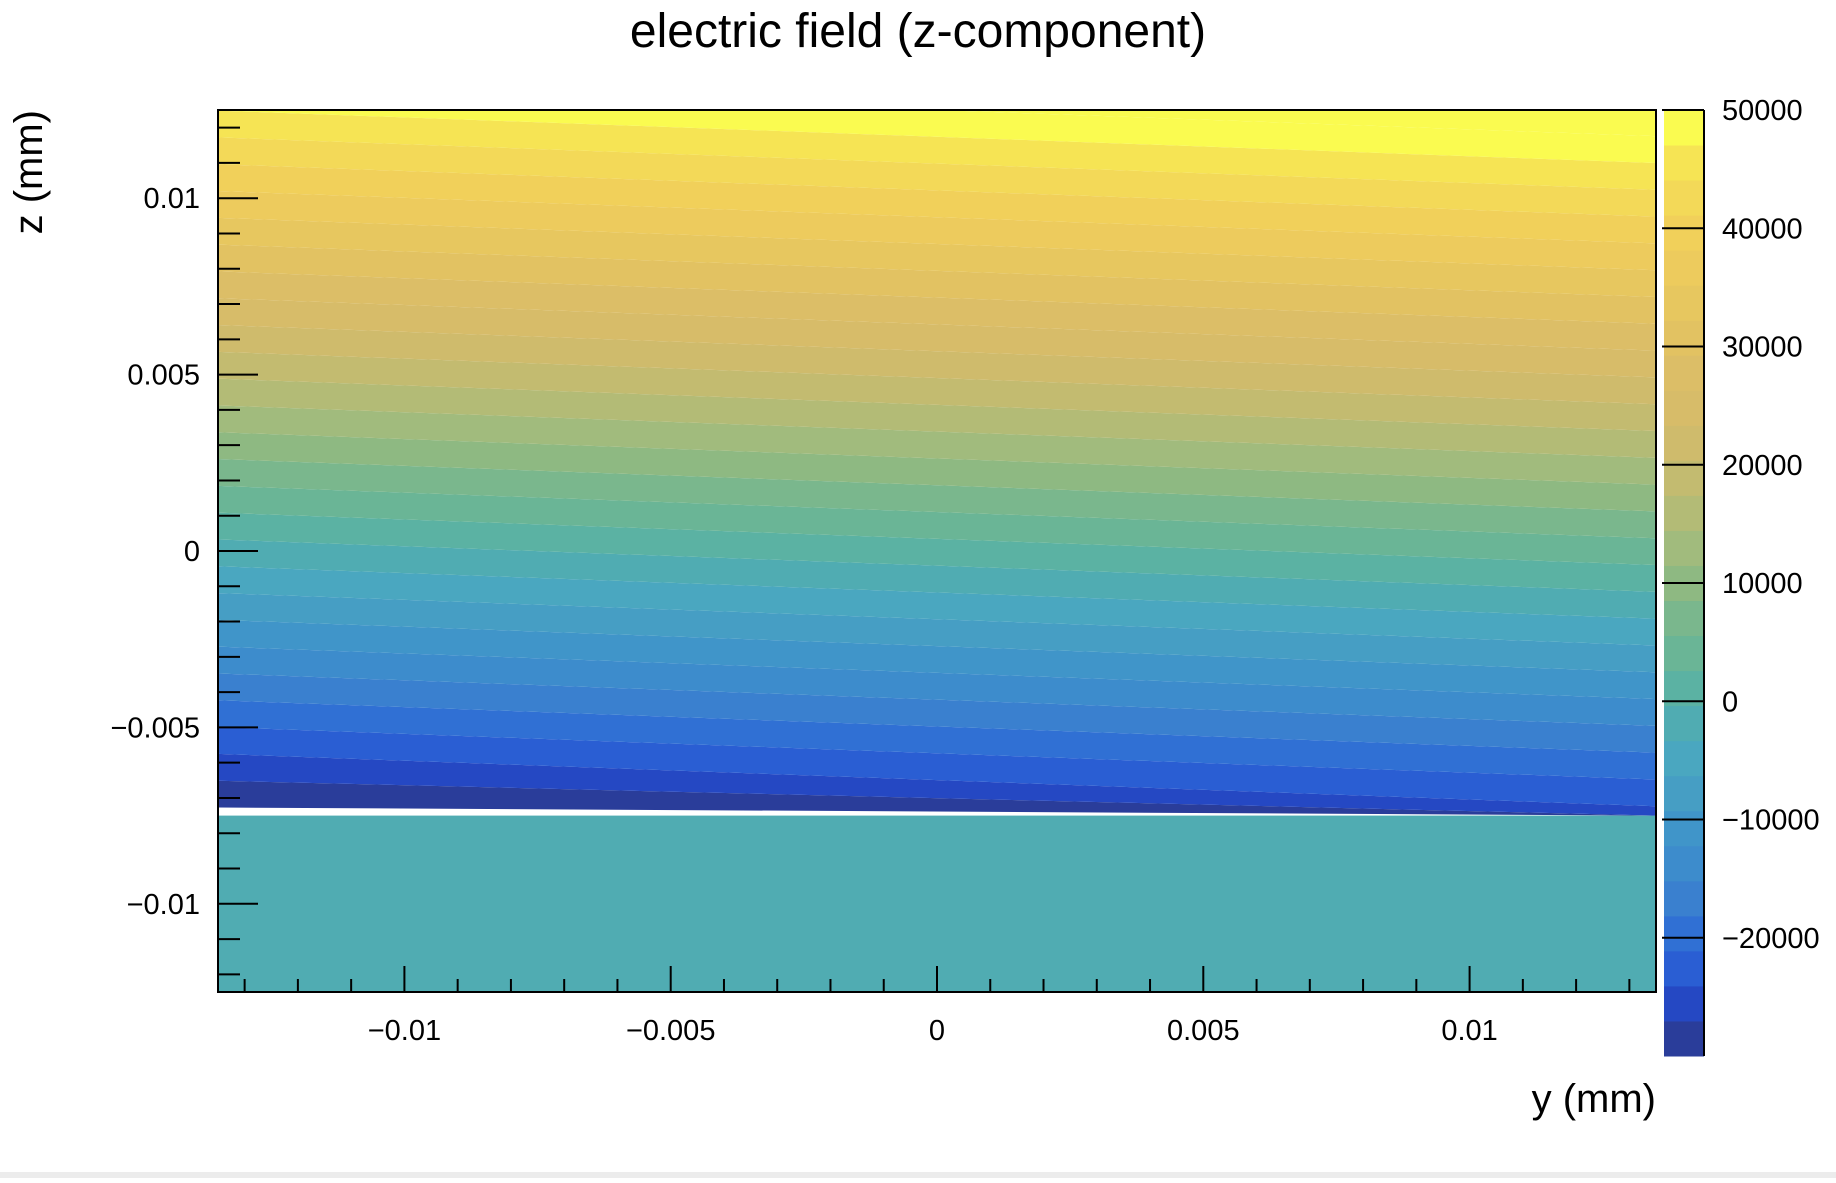  What do you see at coordinates (172, 199) in the screenshot?
I see `y-tick-label: 0.01` at bounding box center [172, 199].